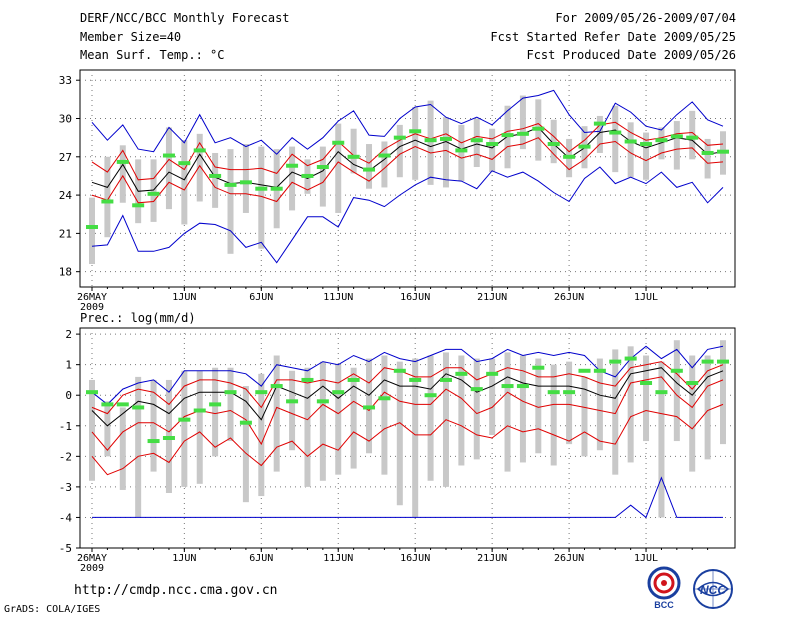 Image resolution: width=800 pixels, height=618 pixels. Describe the element at coordinates (65, 119) in the screenshot. I see `temp-y-tick-label: 30` at that location.